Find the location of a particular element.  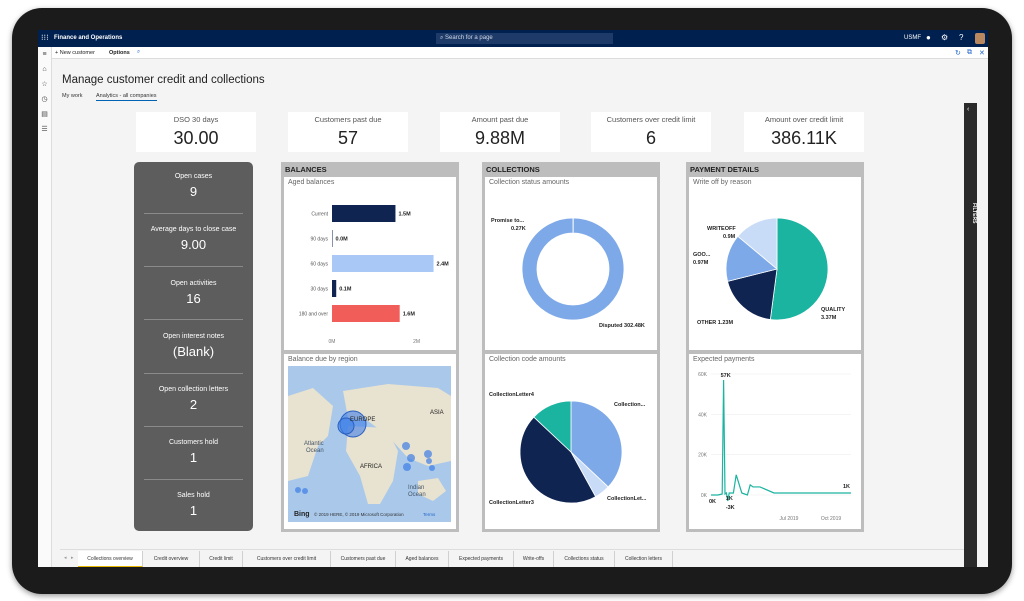

avatar is located at coordinates (980, 38).